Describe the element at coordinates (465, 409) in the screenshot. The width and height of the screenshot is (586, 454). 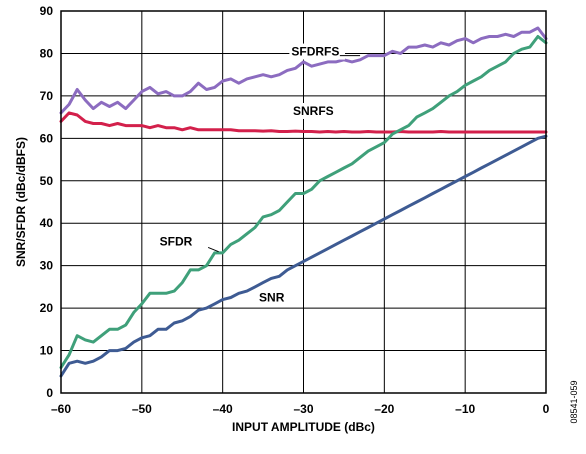
I see `x-tick-label: –10` at that location.